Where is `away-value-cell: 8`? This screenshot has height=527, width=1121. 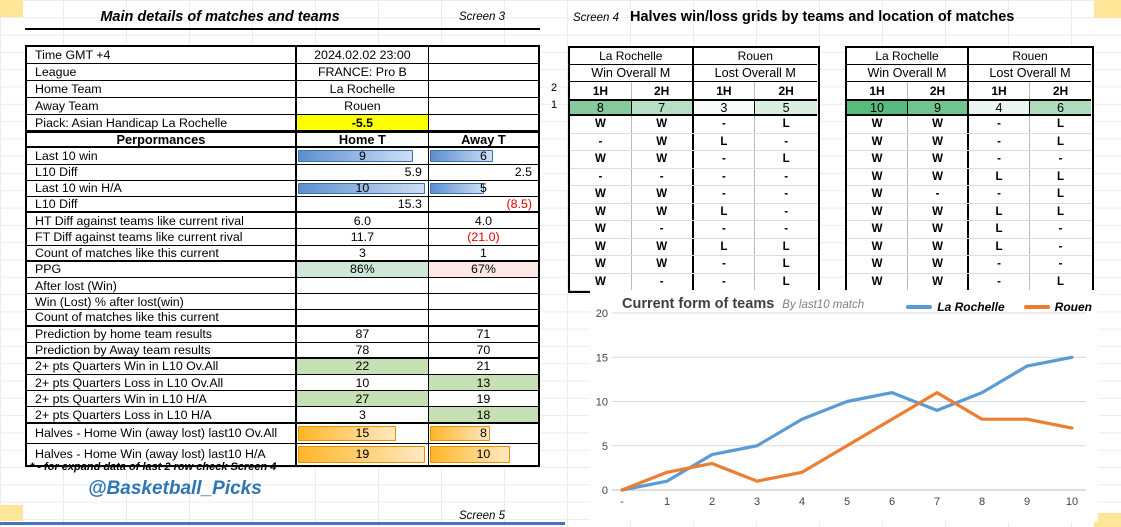 away-value-cell: 8 is located at coordinates (483, 434).